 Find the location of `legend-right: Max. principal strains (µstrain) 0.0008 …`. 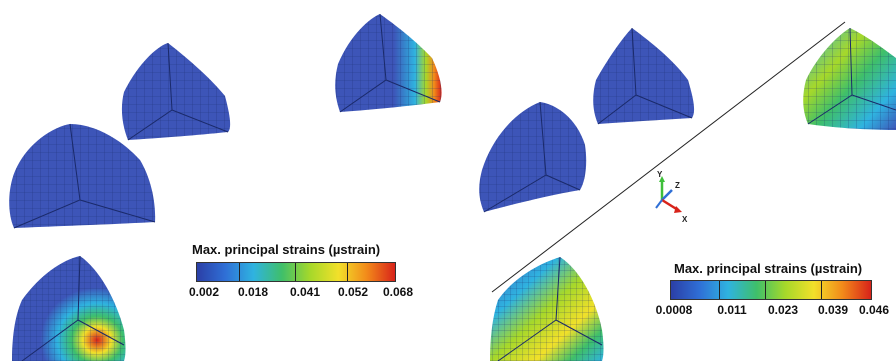

legend-right: Max. principal strains (µstrain) 0.0008 … is located at coordinates (768, 290).